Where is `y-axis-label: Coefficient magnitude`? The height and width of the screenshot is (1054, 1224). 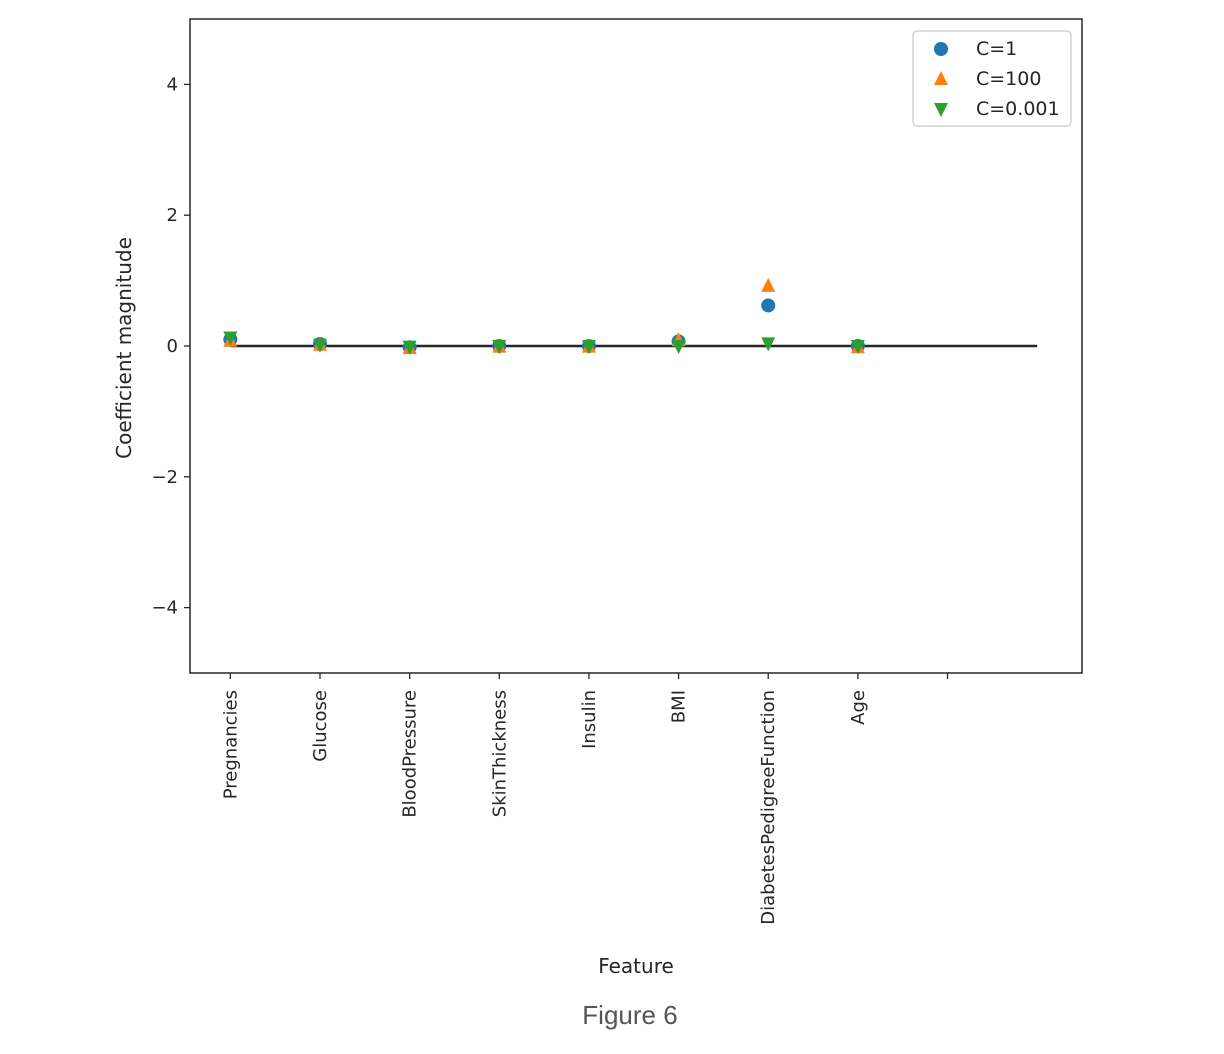
y-axis-label: Coefficient magnitude is located at coordinates (124, 348).